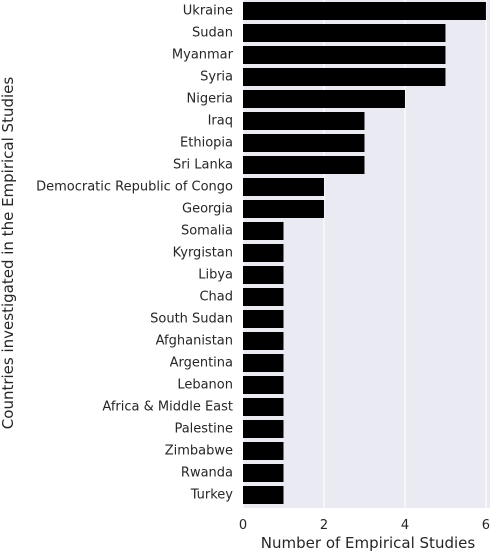 This screenshot has height=557, width=498. Describe the element at coordinates (203, 253) in the screenshot. I see `y-tick-label: Kyrgistan` at that location.